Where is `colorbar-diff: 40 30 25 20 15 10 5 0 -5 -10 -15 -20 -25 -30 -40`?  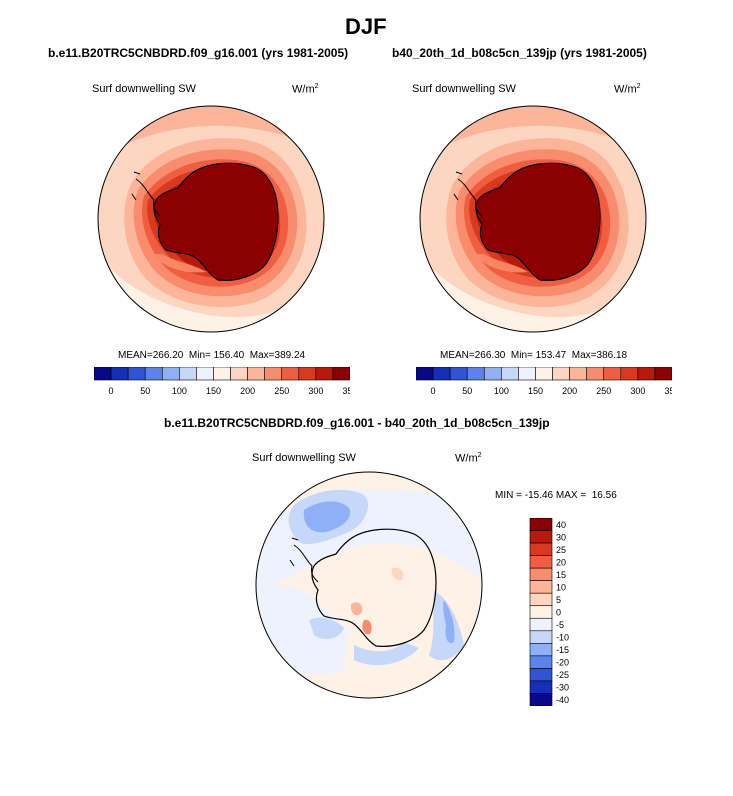 colorbar-diff: 40 30 25 20 15 10 5 0 -5 -10 -15 -20 -25 -30 -40 is located at coordinates (549, 612).